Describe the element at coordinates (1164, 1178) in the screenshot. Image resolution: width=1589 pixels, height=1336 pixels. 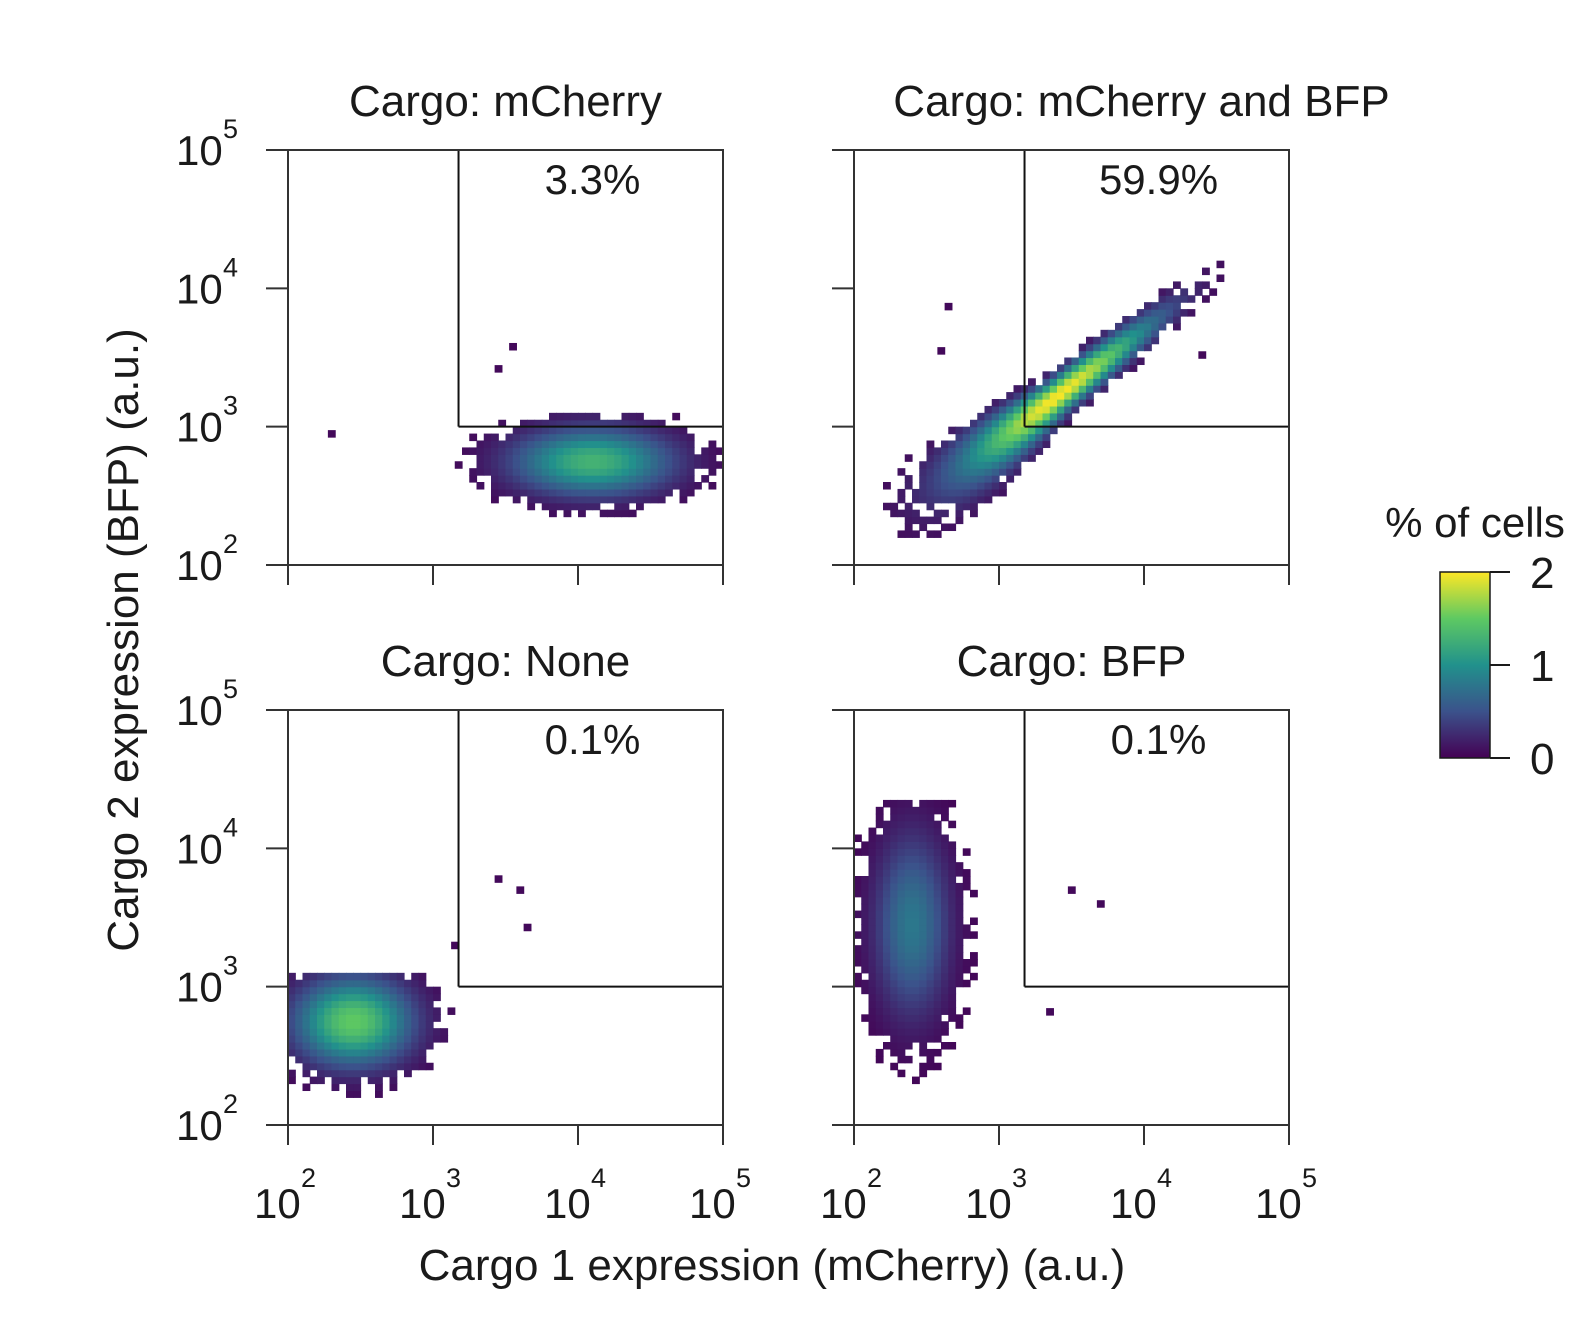
I see `x-tick-exponent: 4` at that location.